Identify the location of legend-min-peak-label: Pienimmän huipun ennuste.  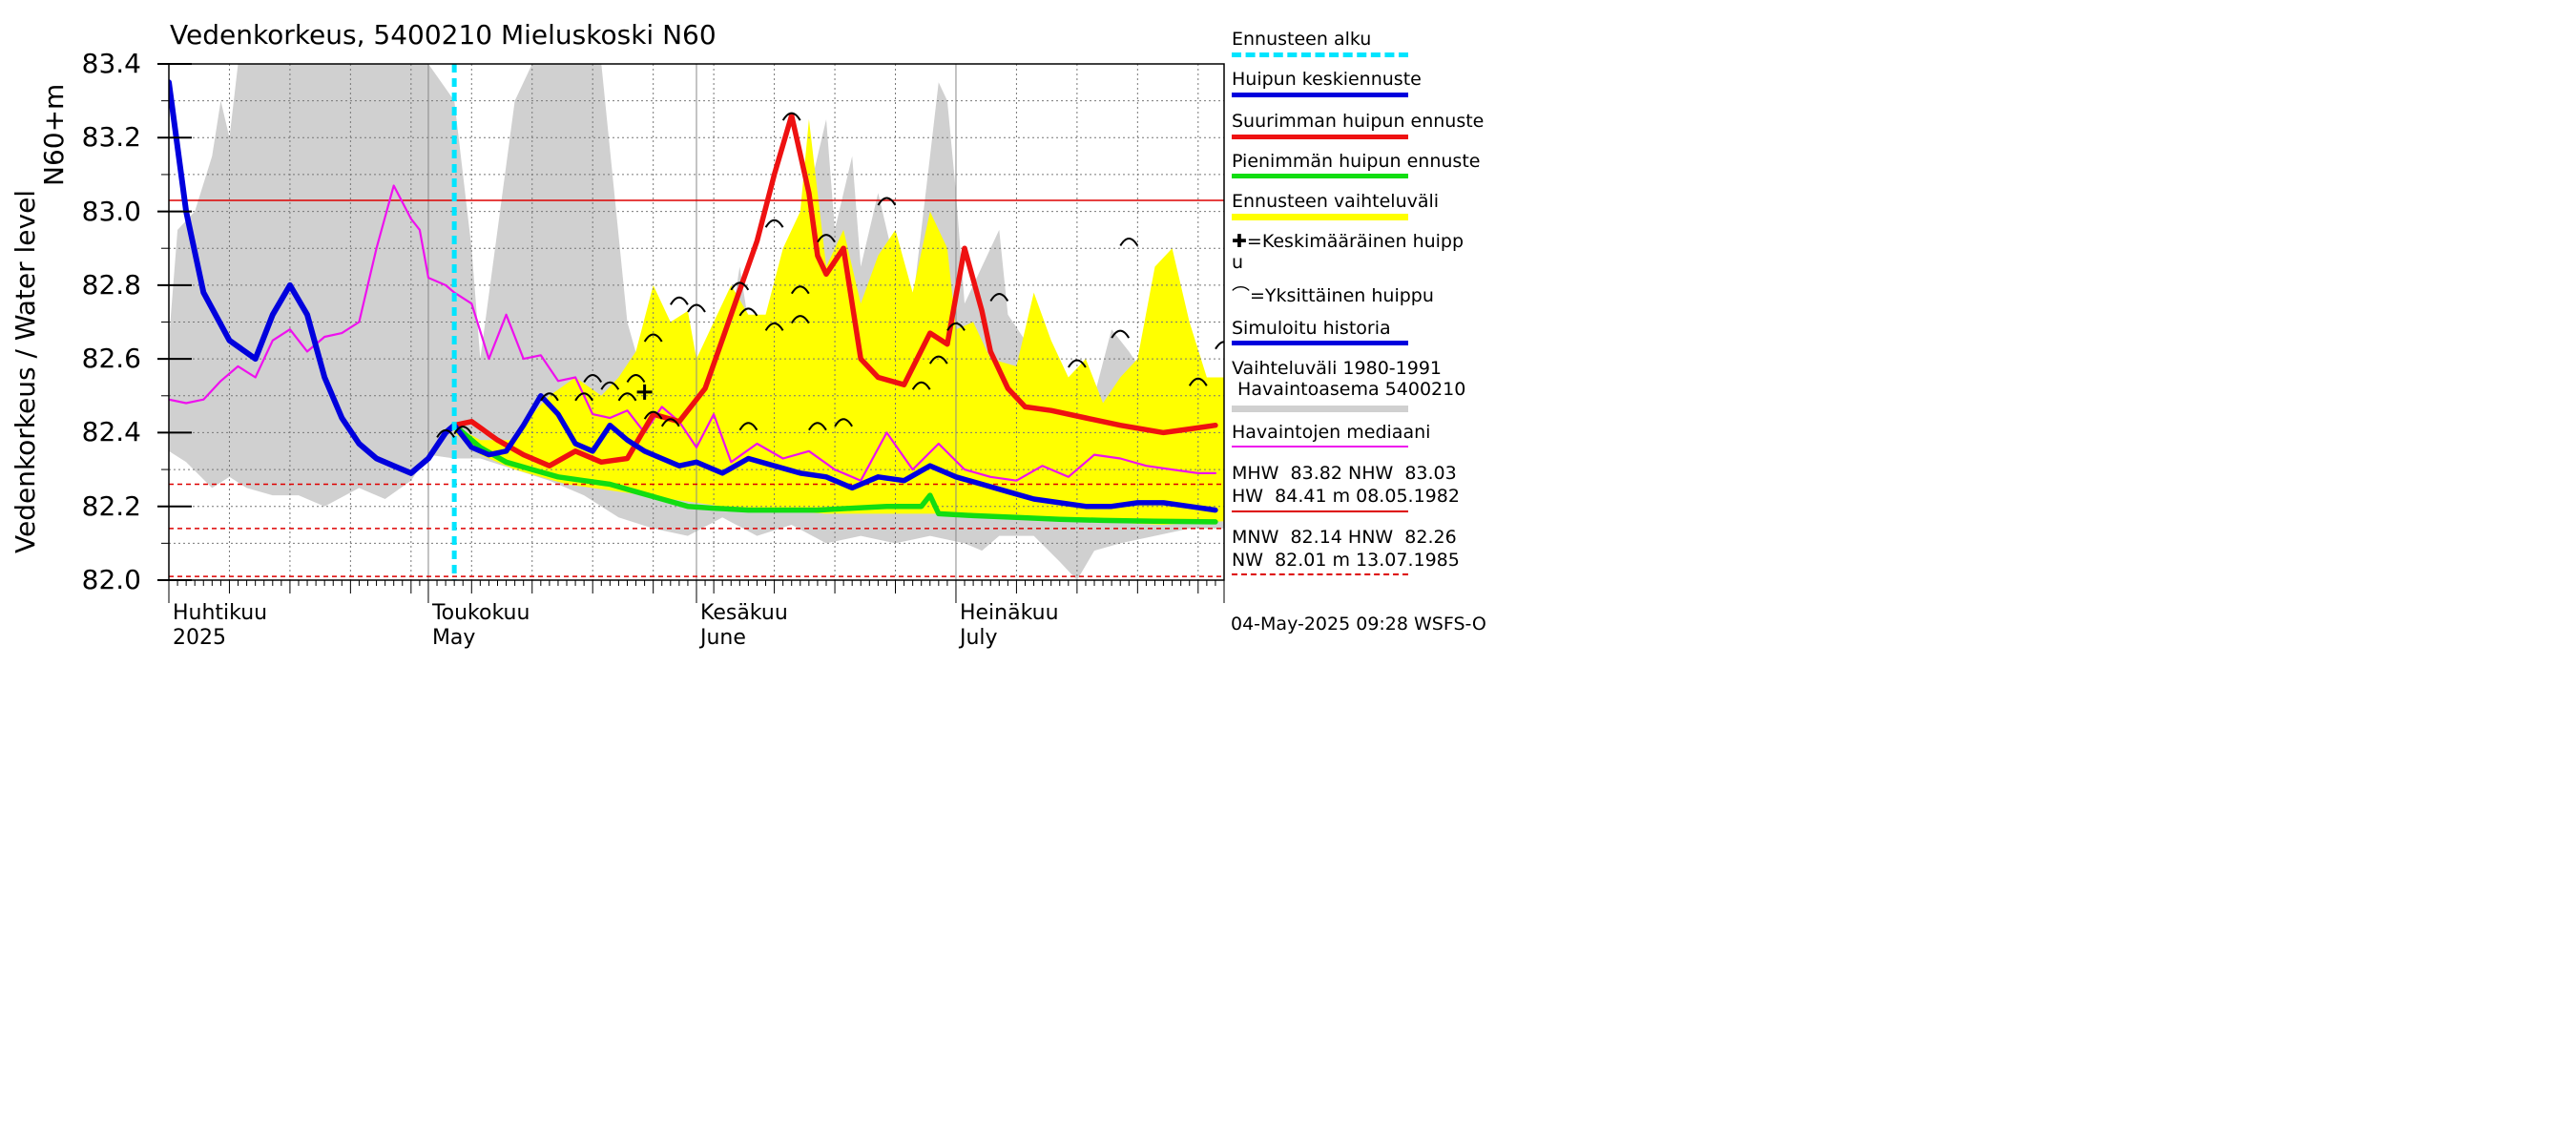
(1356, 161).